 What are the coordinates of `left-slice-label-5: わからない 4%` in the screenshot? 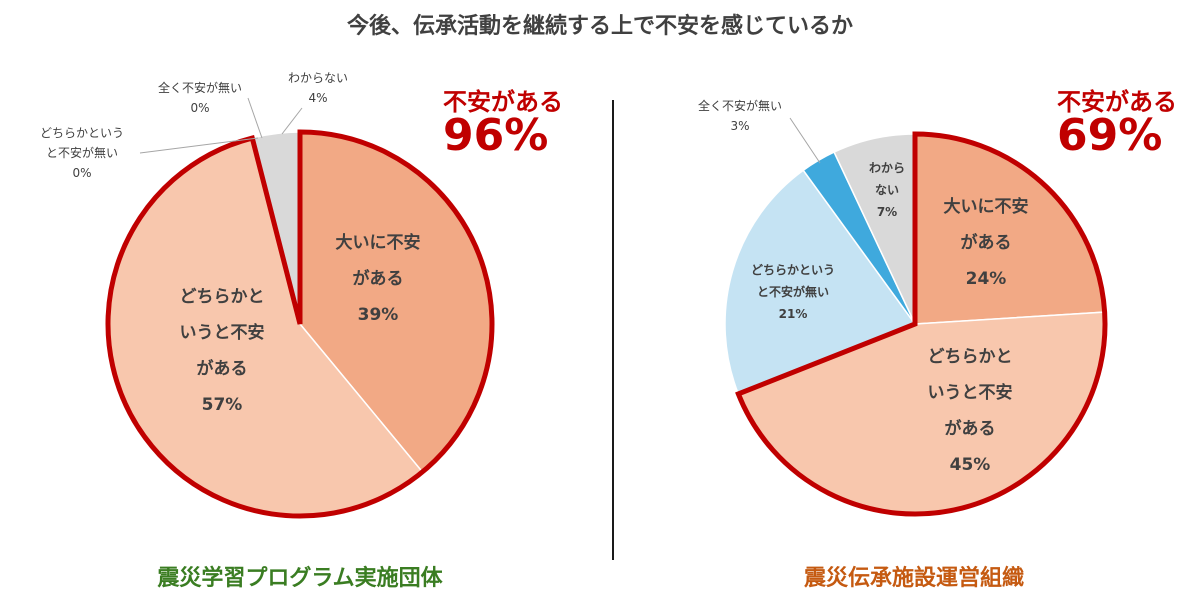 It's located at (314, 103).